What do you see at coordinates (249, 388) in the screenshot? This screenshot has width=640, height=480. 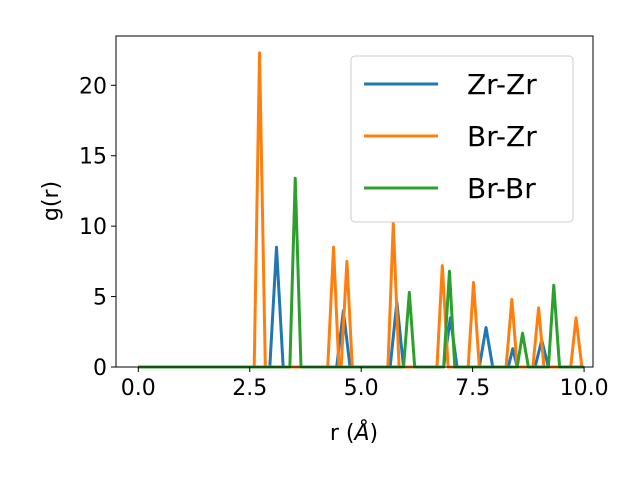 I see `x-tick-label: 2.5` at bounding box center [249, 388].